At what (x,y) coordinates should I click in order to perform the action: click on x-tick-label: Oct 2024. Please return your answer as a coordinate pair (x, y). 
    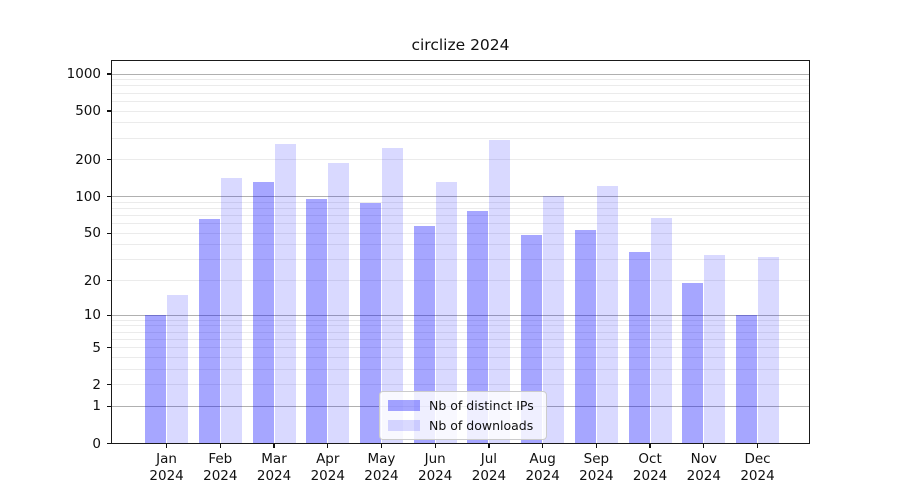
    Looking at the image, I should click on (650, 467).